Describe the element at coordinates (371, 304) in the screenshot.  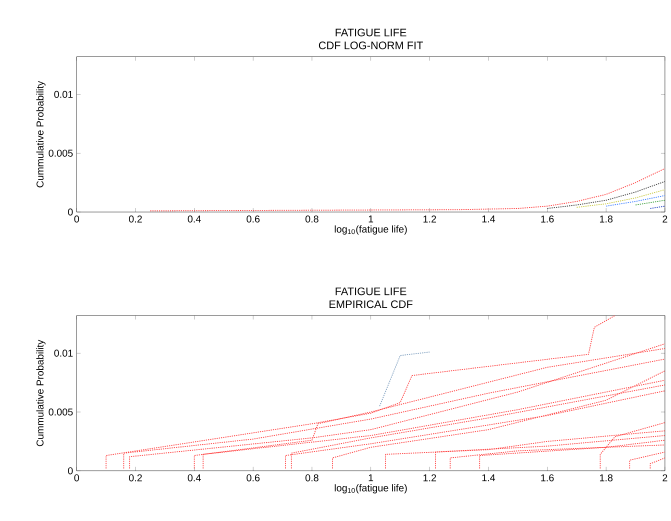
I see `chart-subtitle: EMPIRICAL CDF` at that location.